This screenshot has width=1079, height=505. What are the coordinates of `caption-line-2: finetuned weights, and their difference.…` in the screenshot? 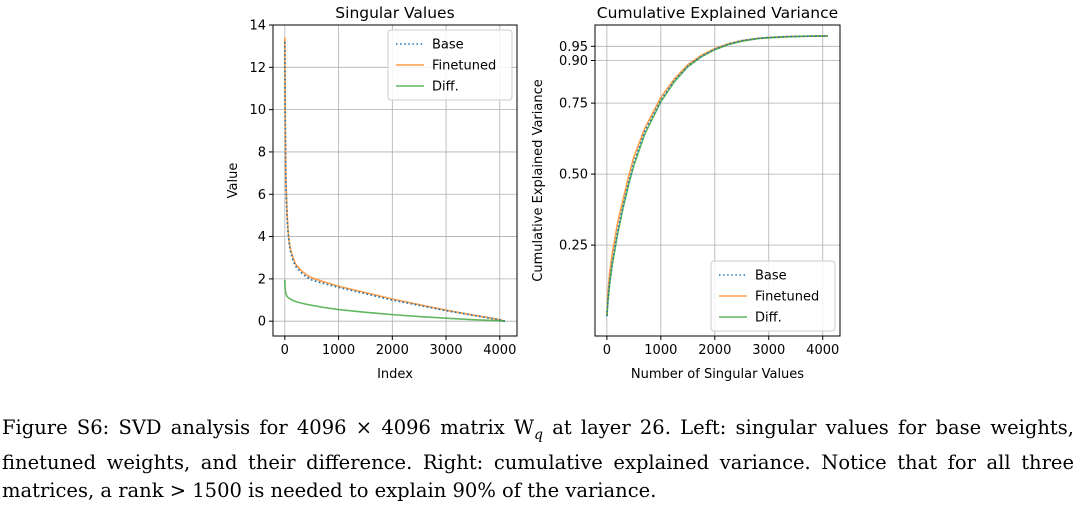 It's located at (538, 462).